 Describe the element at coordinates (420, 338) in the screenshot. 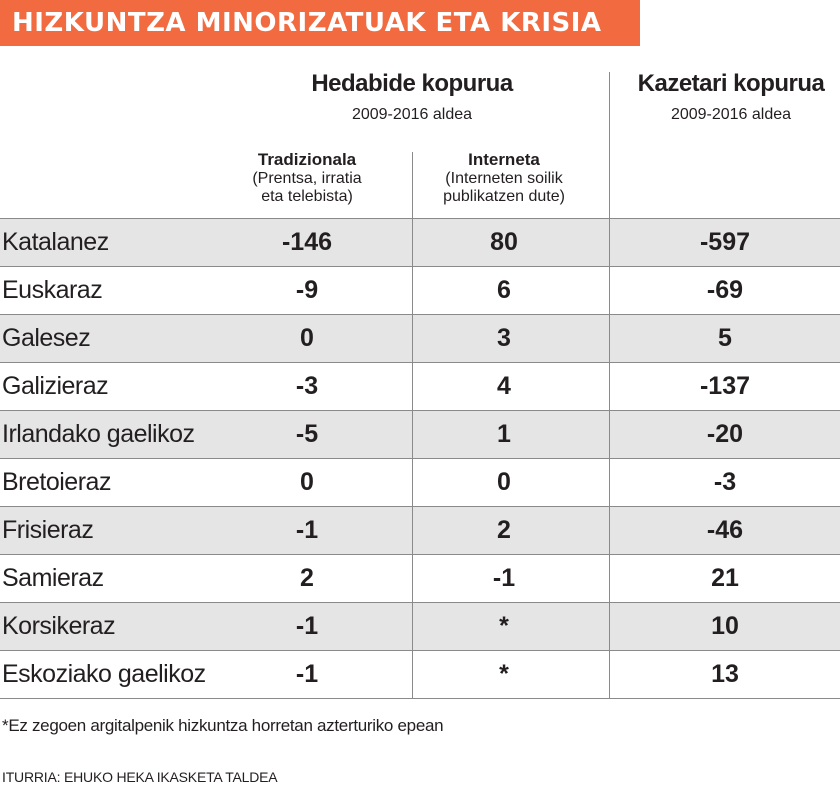

I see `table-row: Galesez 0 3 5` at that location.